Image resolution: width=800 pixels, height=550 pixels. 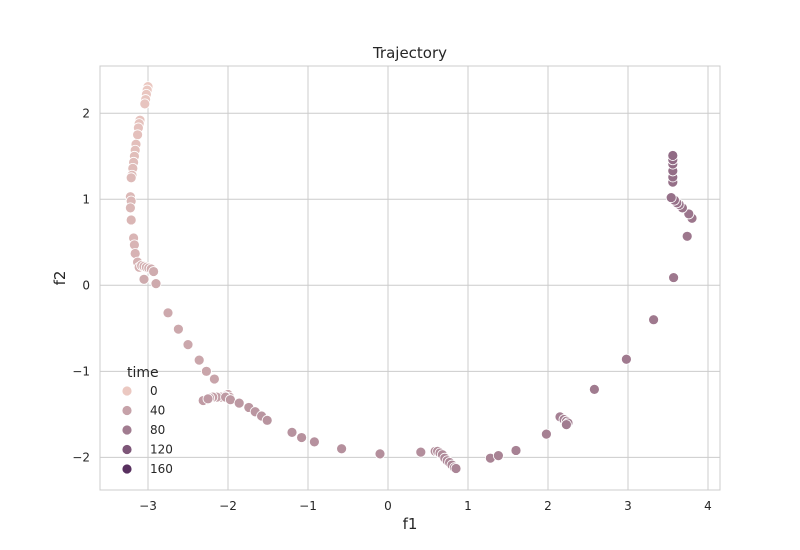 What do you see at coordinates (157, 430) in the screenshot?
I see `legend-label: 80` at bounding box center [157, 430].